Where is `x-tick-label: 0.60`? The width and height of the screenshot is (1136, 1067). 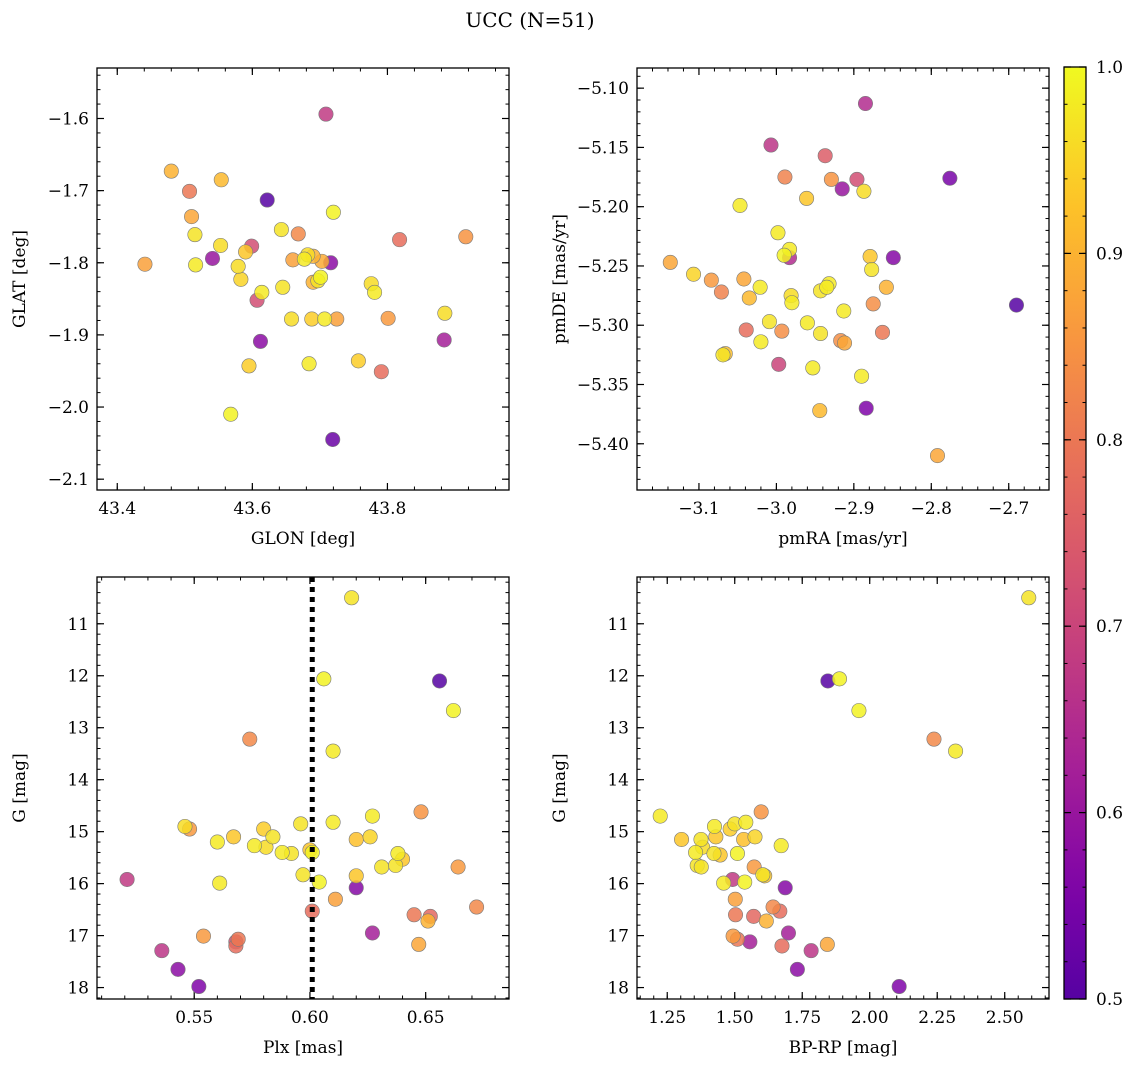 x-tick-label: 0.60 is located at coordinates (310, 1018).